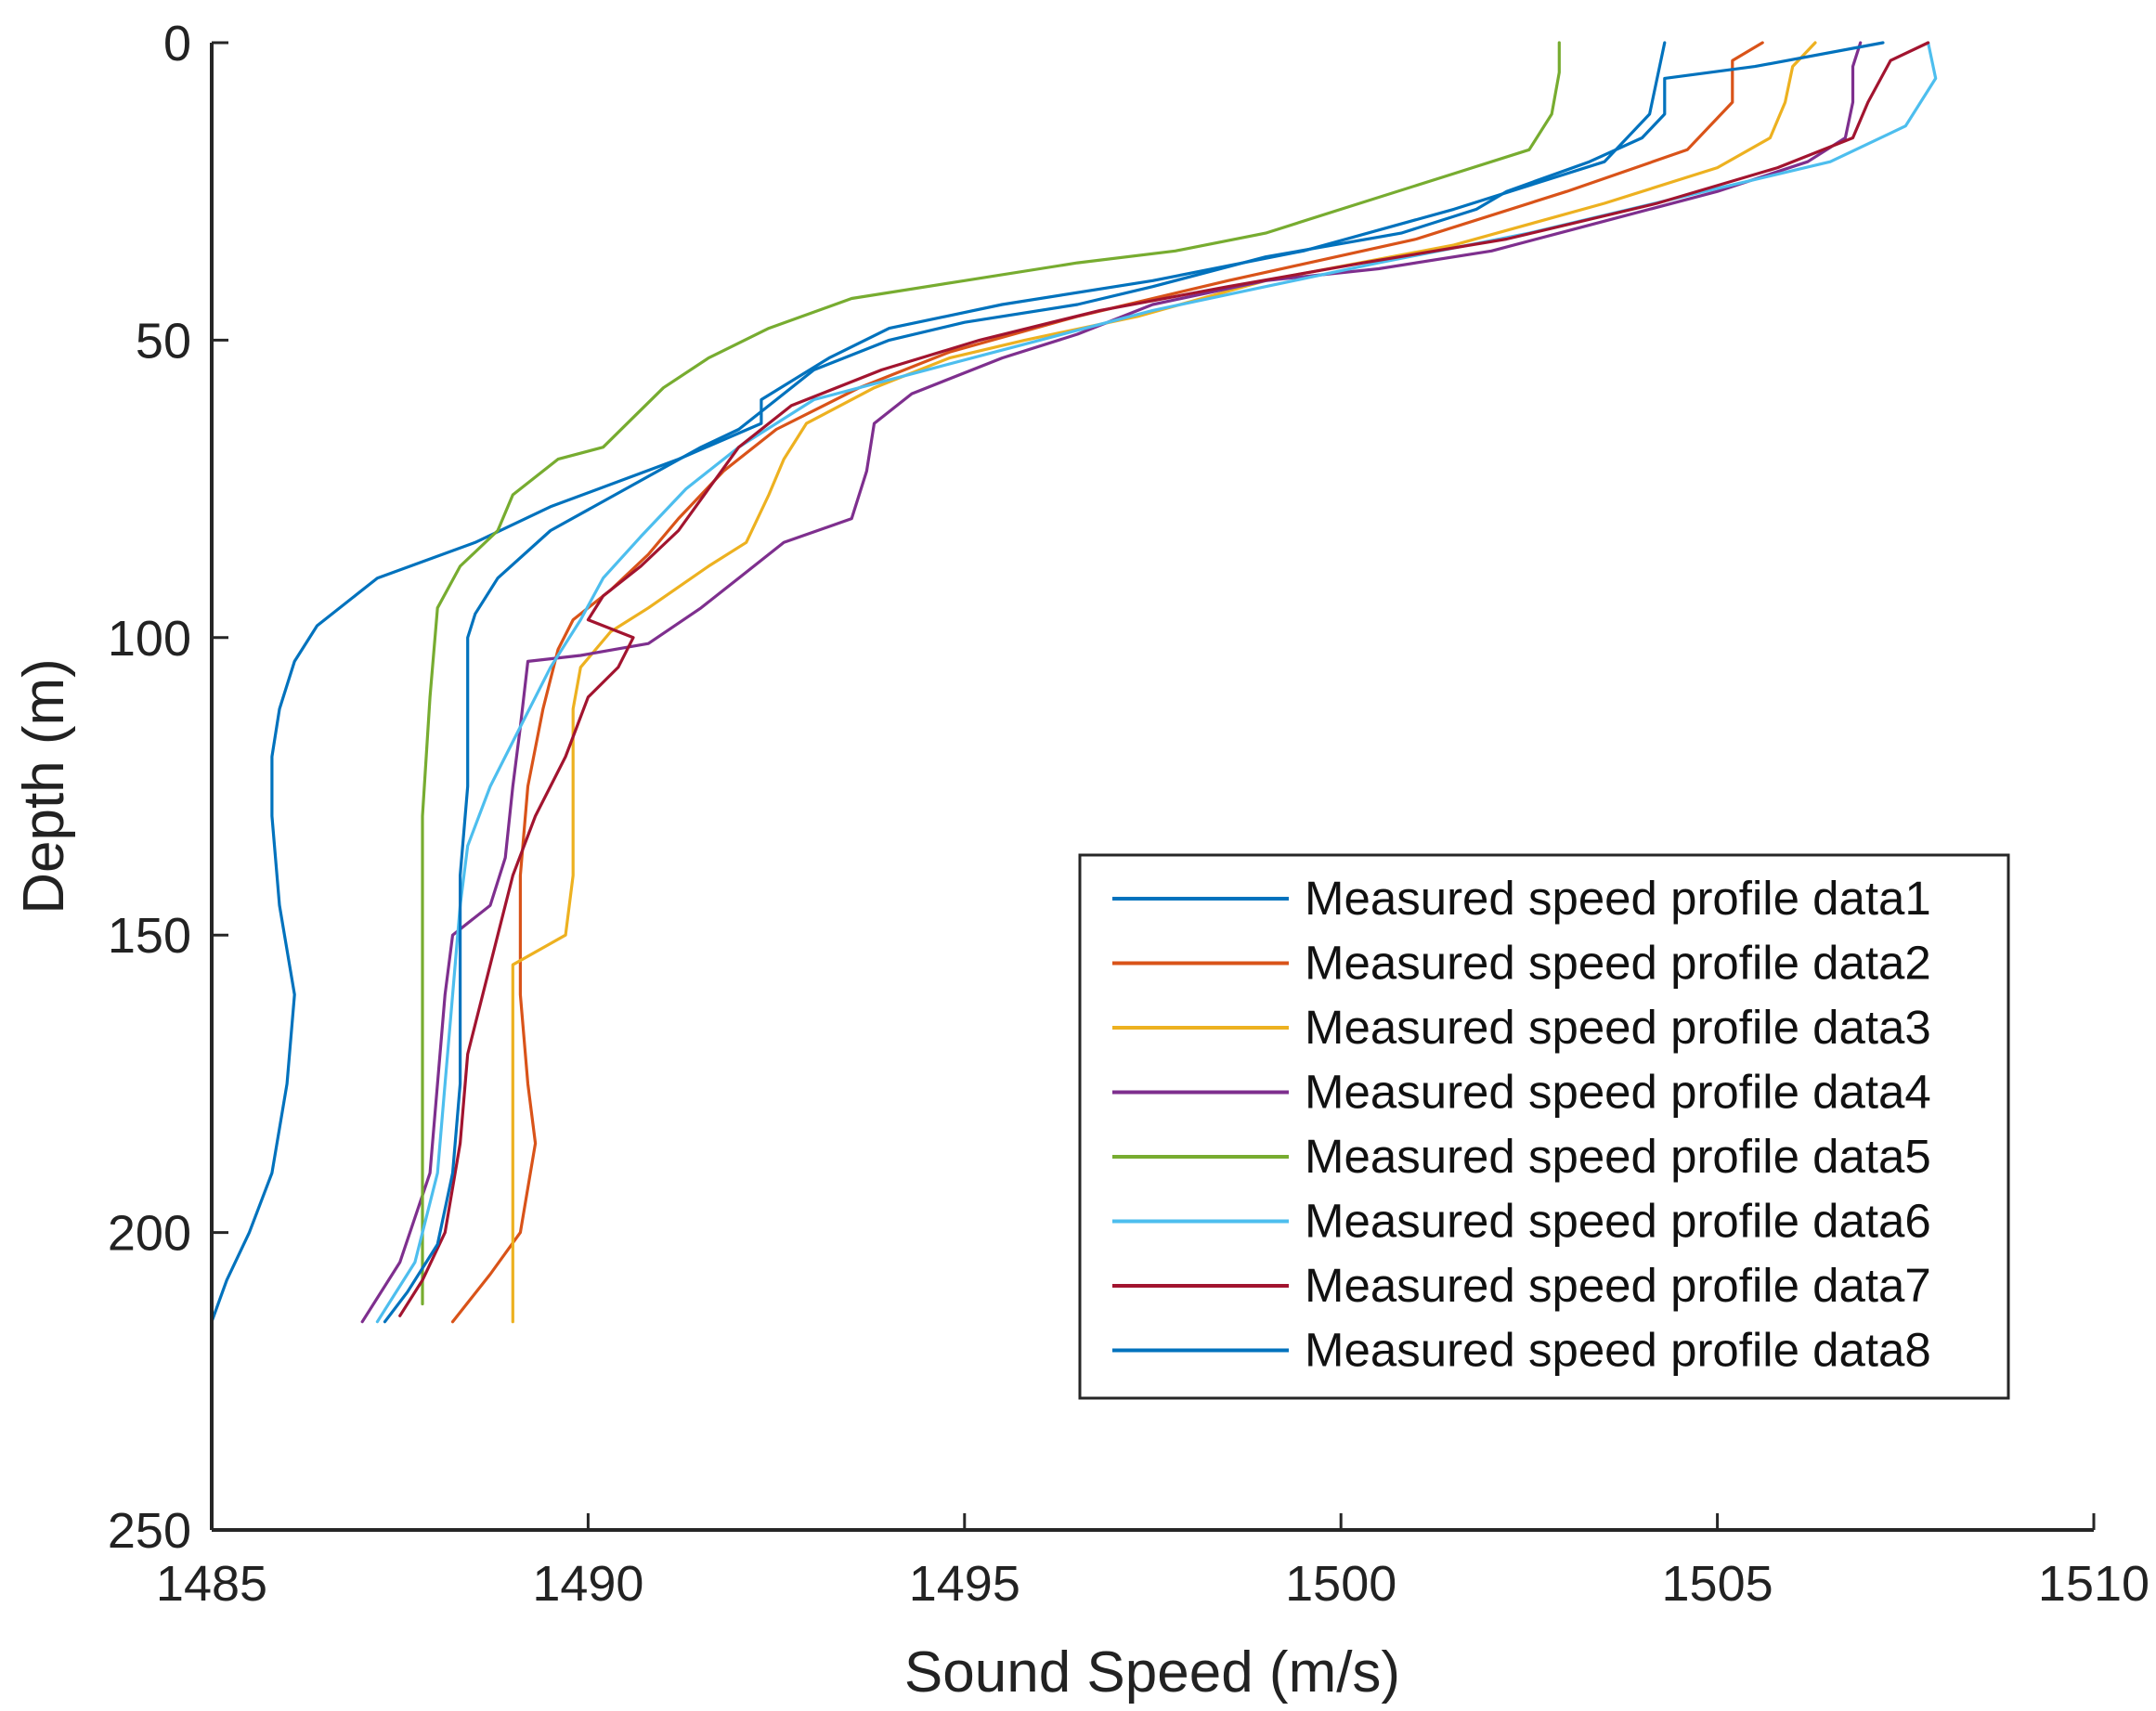 The height and width of the screenshot is (1711, 2156). I want to click on y-tick-label: 150, so click(149, 936).